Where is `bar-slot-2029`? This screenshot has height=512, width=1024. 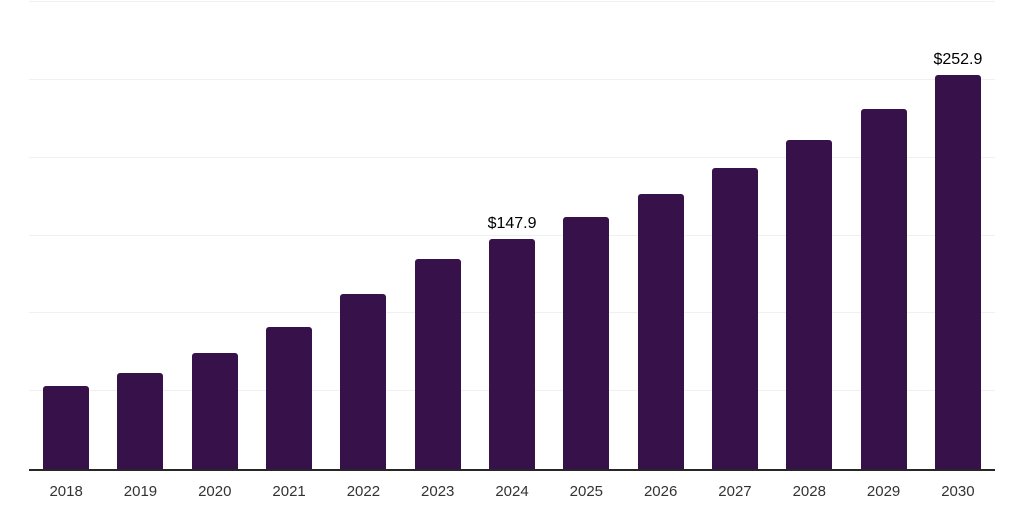 bar-slot-2029 is located at coordinates (883, 235).